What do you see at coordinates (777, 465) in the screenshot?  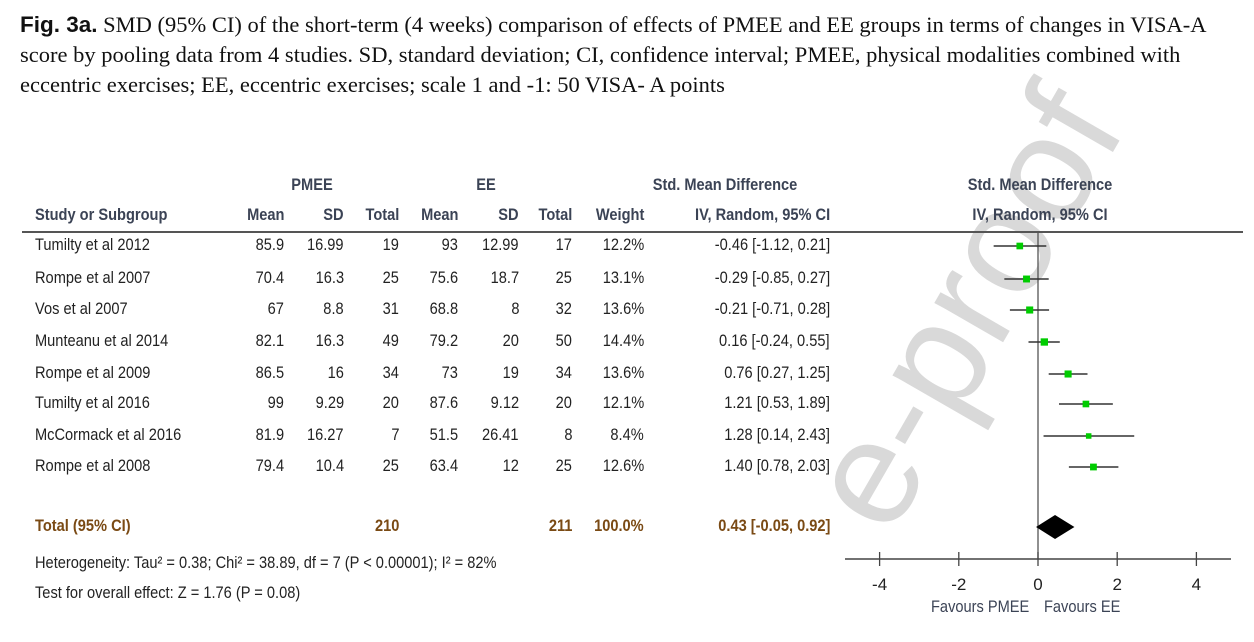 I see `smd-ci: 1.40 [0.78, 2.03]` at bounding box center [777, 465].